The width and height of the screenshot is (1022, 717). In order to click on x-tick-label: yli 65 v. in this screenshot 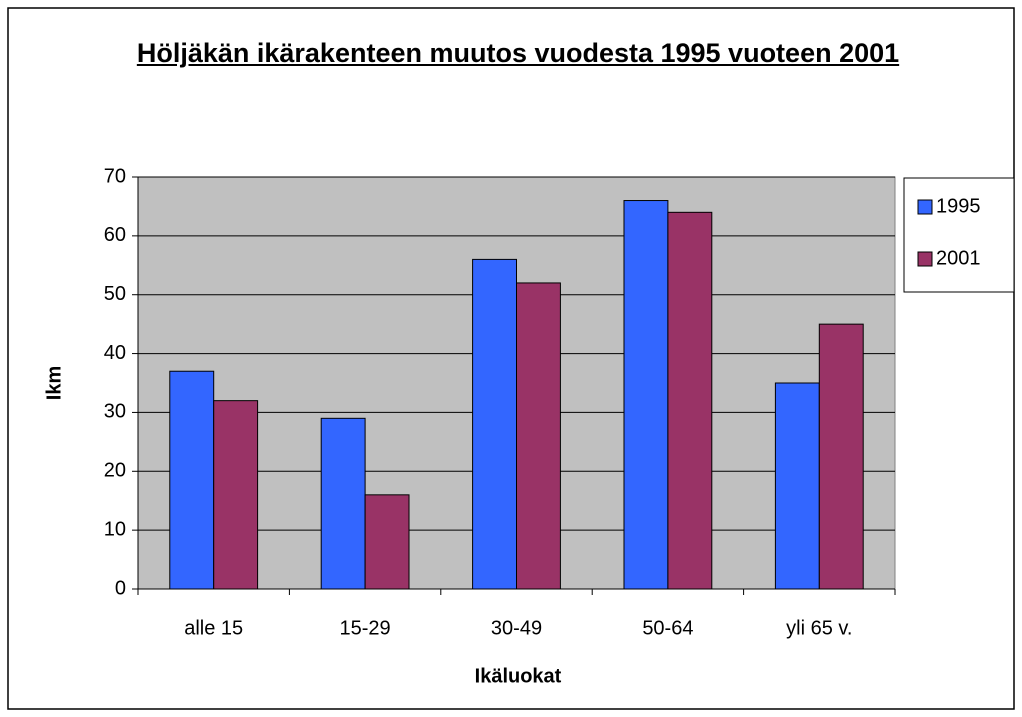, I will do `click(819, 628)`.